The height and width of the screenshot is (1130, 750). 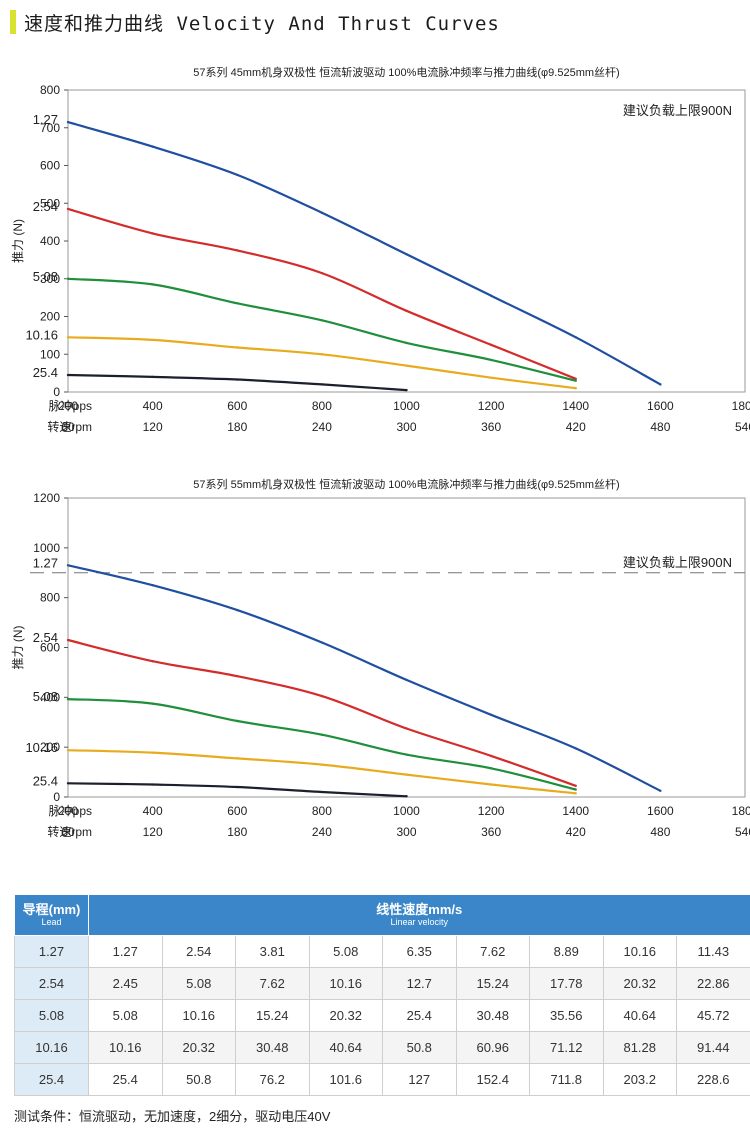 What do you see at coordinates (566, 1079) in the screenshot?
I see `table-cell: 711.8` at bounding box center [566, 1079].